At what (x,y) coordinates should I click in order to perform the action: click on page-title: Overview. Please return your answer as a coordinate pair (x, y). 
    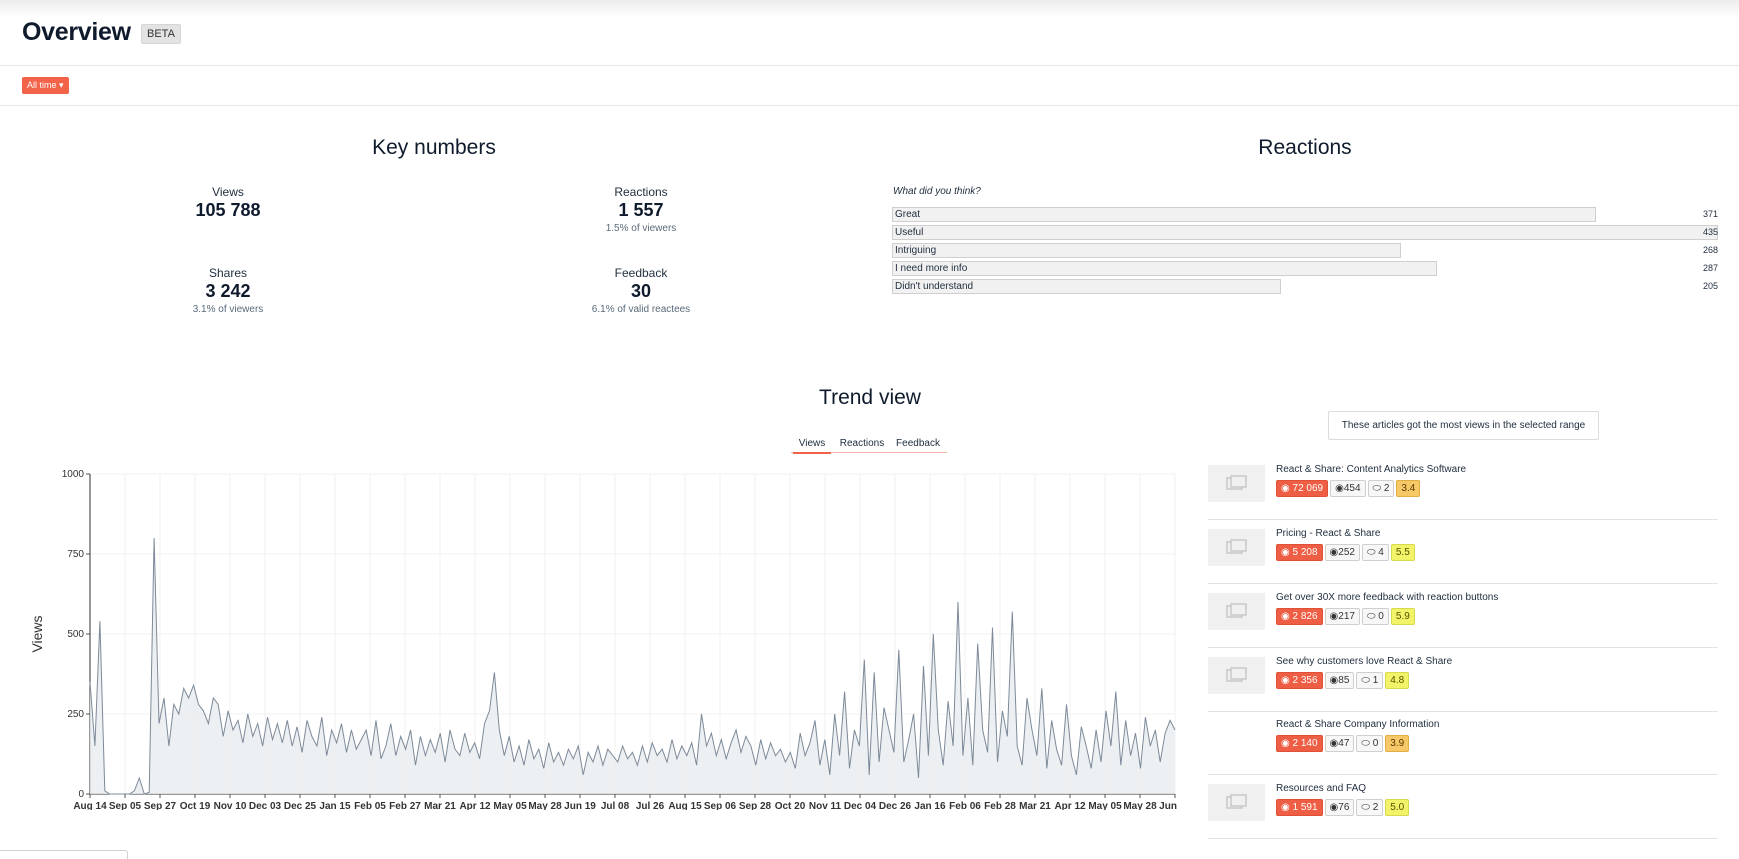
    Looking at the image, I should click on (76, 32).